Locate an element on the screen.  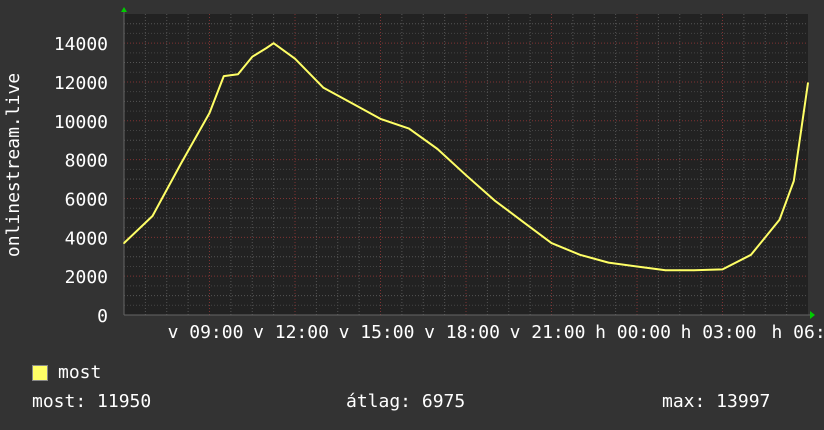
y-tick-label: 4000 is located at coordinates (86, 238).